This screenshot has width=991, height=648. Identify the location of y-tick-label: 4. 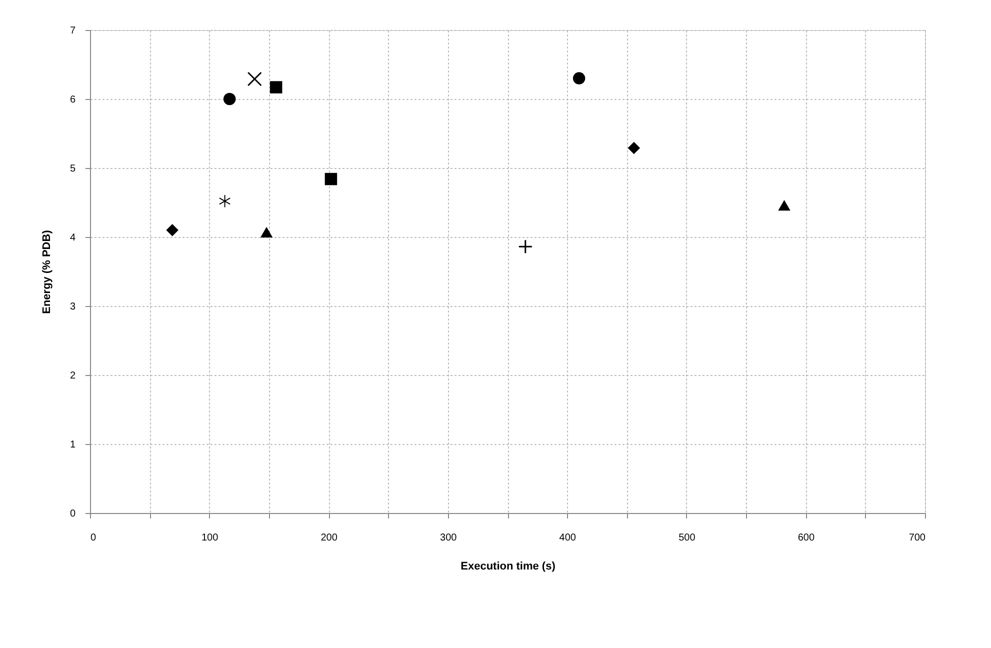
(73, 238).